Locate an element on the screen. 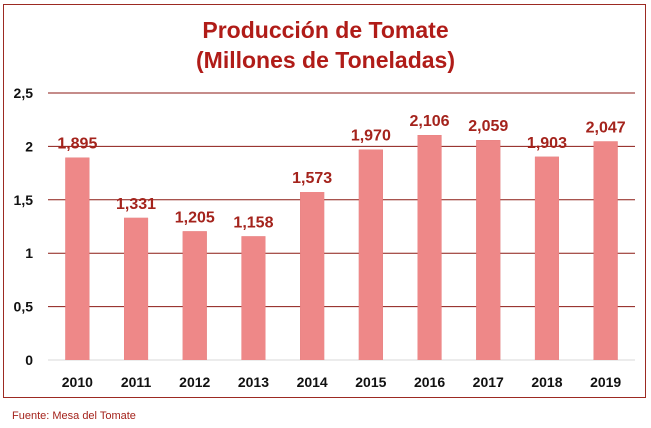 The height and width of the screenshot is (428, 651). source-note: Fuente: Mesa del Tomate is located at coordinates (74, 416).